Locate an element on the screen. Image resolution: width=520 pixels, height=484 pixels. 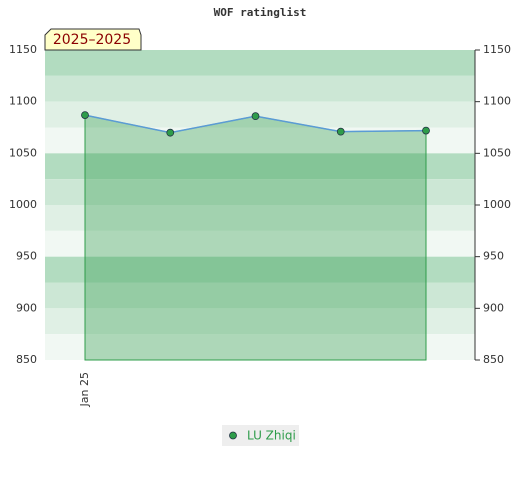
legend-marker is located at coordinates (233, 435).